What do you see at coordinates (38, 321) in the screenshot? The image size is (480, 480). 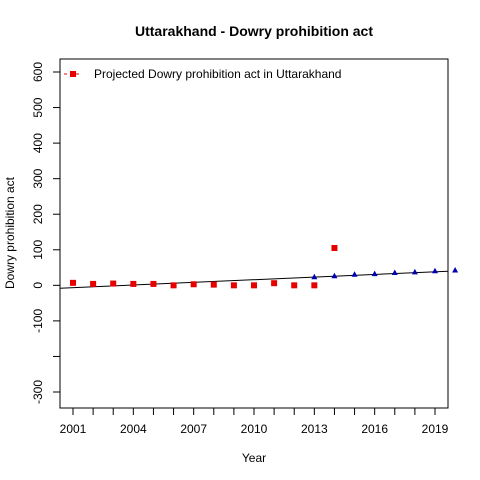 I see `y-tick-label: -100` at bounding box center [38, 321].